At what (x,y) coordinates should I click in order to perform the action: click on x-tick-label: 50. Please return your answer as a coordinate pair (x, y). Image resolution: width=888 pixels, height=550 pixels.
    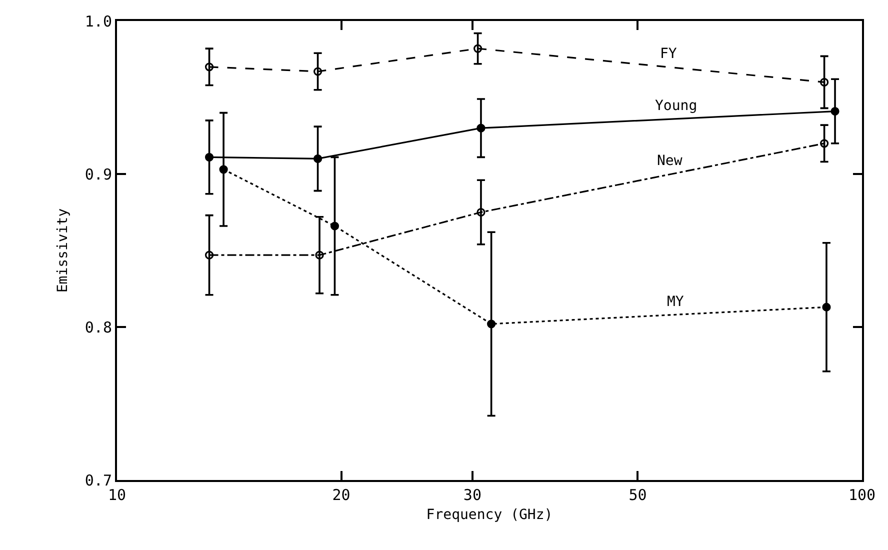
    Looking at the image, I should click on (637, 495).